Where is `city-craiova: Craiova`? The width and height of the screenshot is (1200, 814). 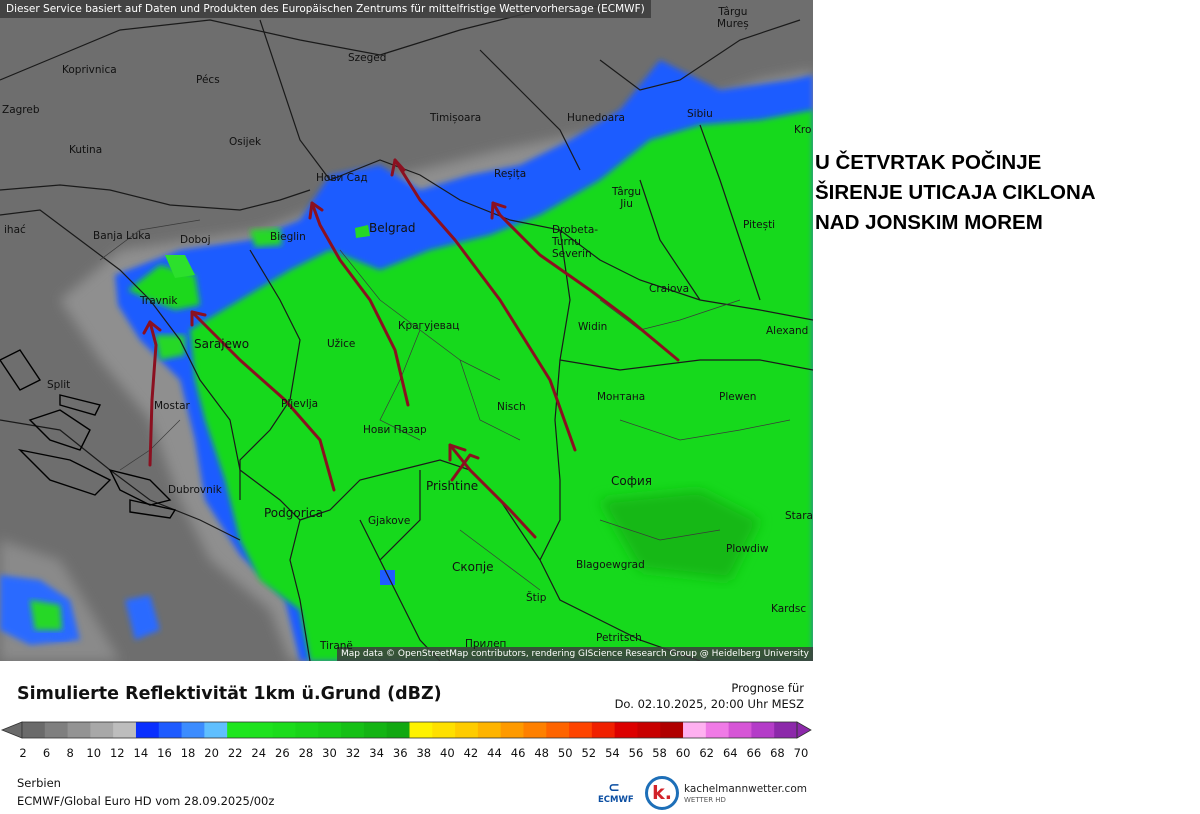 city-craiova: Craiova is located at coordinates (669, 289).